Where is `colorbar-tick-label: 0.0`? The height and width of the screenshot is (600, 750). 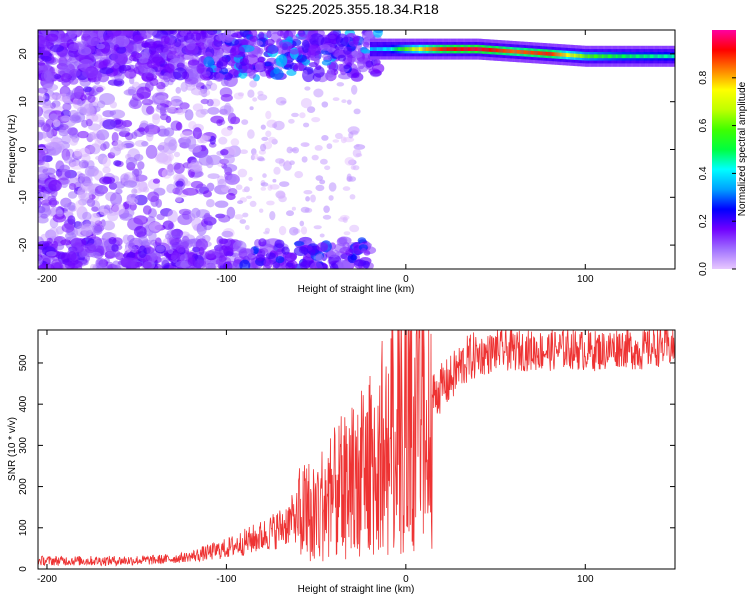 colorbar-tick-label: 0.0 is located at coordinates (703, 269).